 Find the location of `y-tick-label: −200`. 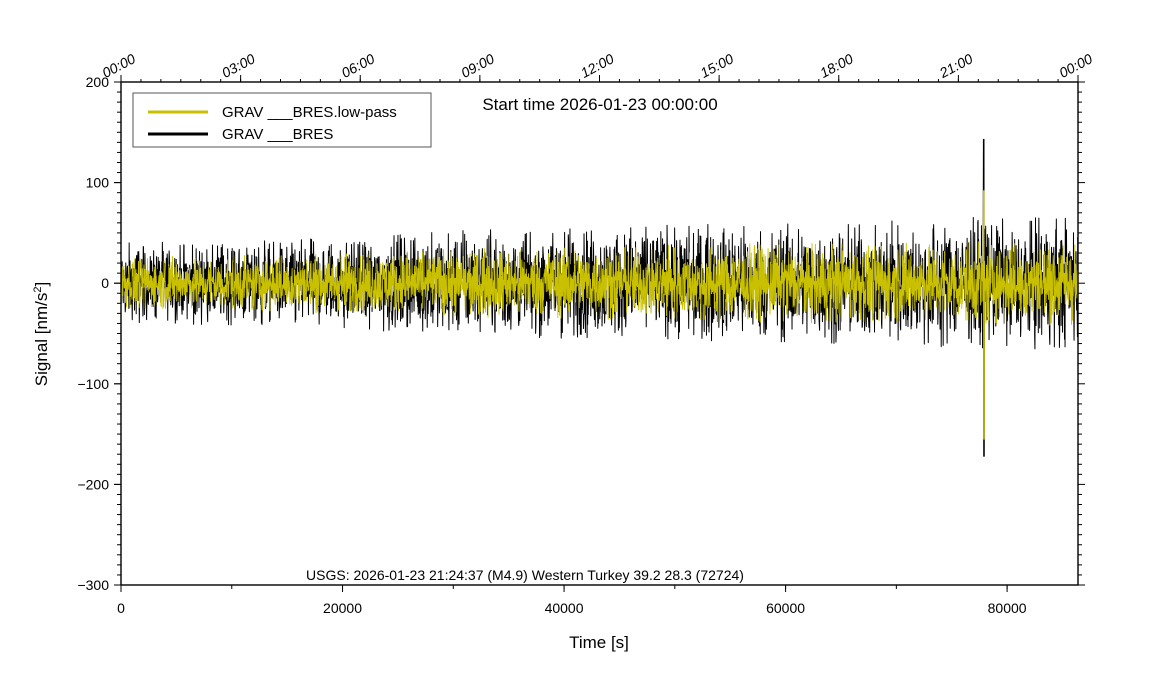

y-tick-label: −200 is located at coordinates (93, 484).